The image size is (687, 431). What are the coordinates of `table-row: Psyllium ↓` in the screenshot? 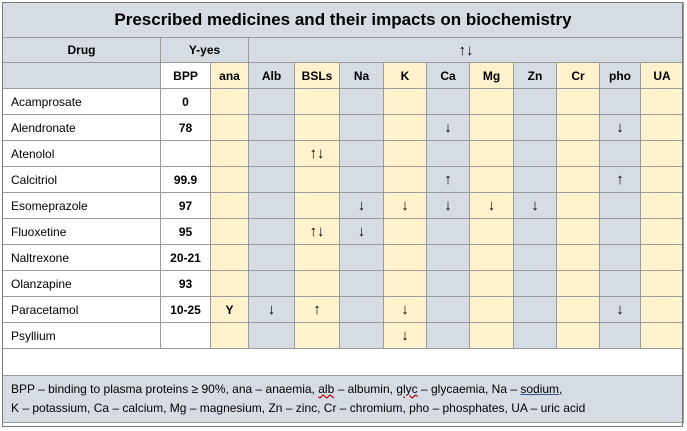 It's located at (343, 335).